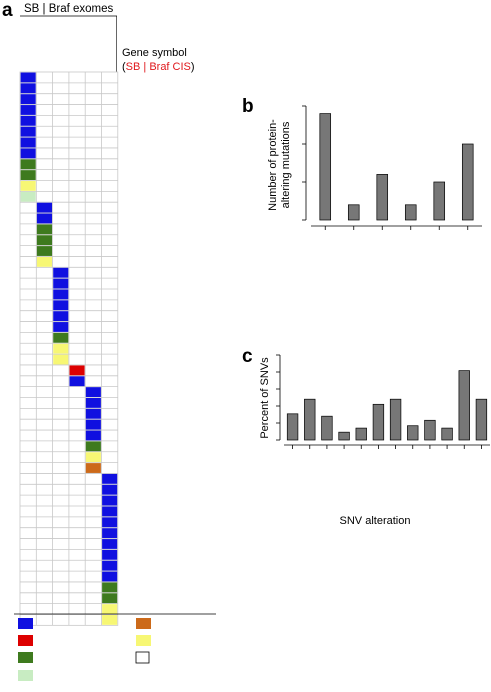  What do you see at coordinates (248, 106) in the screenshot?
I see `panel-b-letter: b` at bounding box center [248, 106].